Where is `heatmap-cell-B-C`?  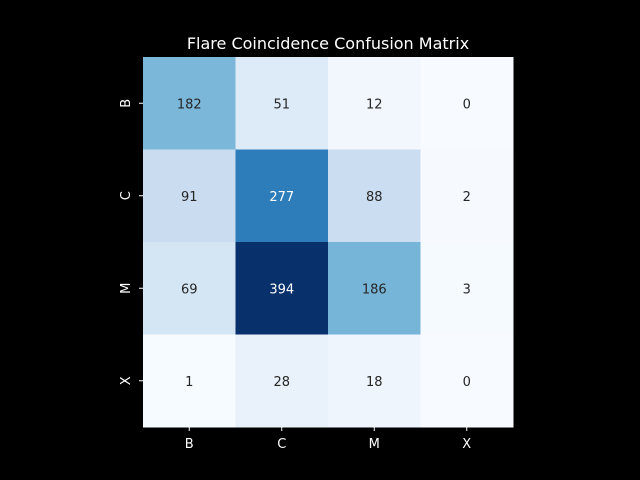 heatmap-cell-B-C is located at coordinates (282, 103).